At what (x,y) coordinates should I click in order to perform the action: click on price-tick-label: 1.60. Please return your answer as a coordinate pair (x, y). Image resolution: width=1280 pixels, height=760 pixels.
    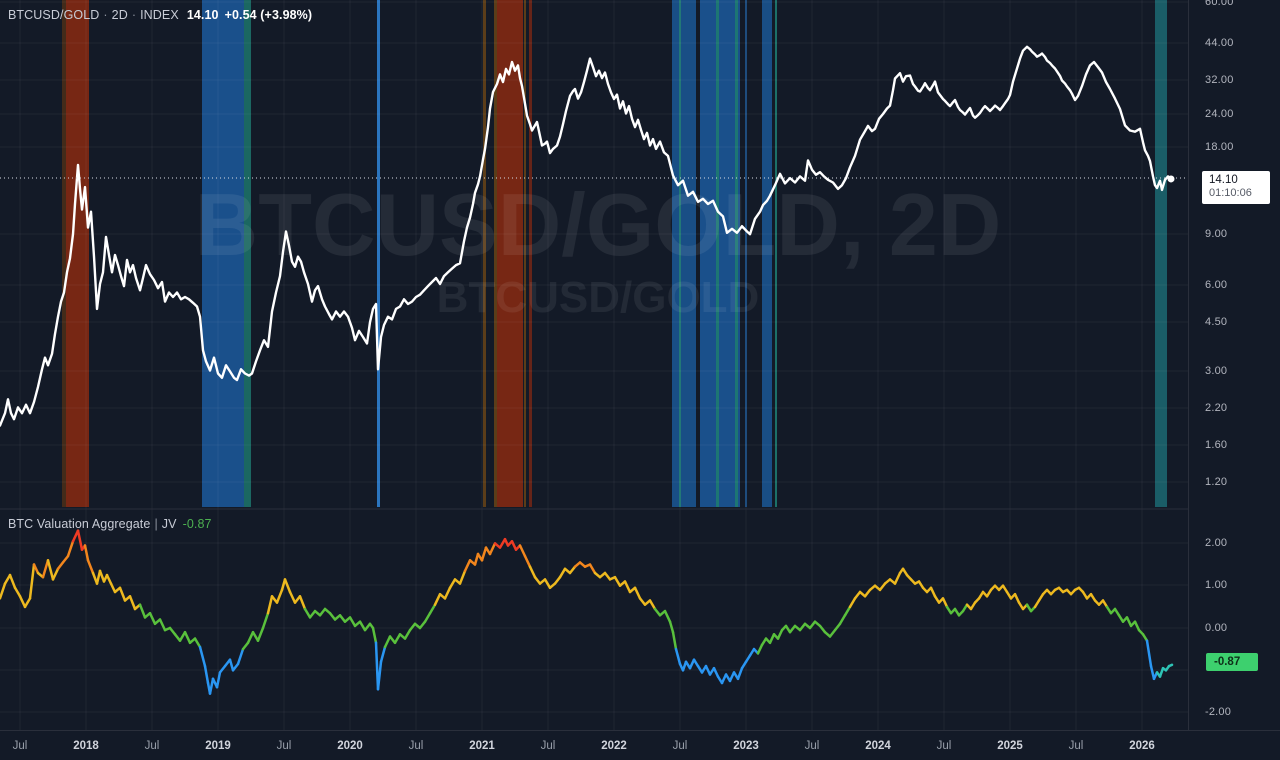
    Looking at the image, I should click on (1216, 445).